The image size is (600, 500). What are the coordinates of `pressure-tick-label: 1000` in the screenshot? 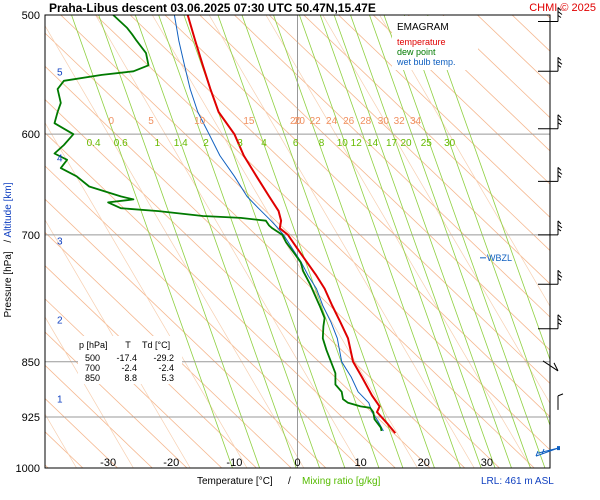 It's located at (28, 469).